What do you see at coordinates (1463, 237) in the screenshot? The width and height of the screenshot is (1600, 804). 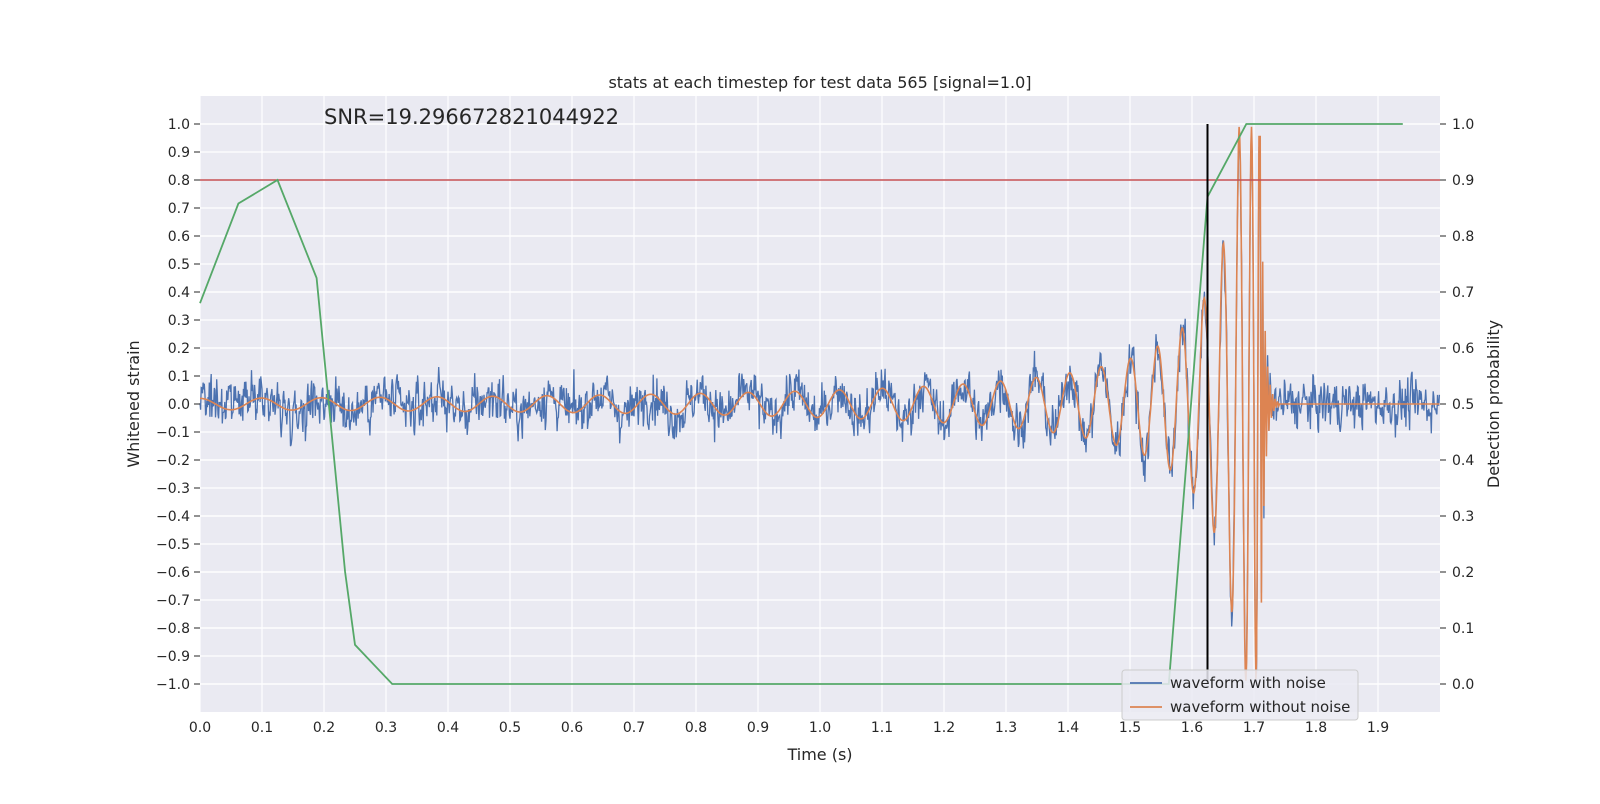 I see `y2-tick-label: 0.8` at bounding box center [1463, 237].